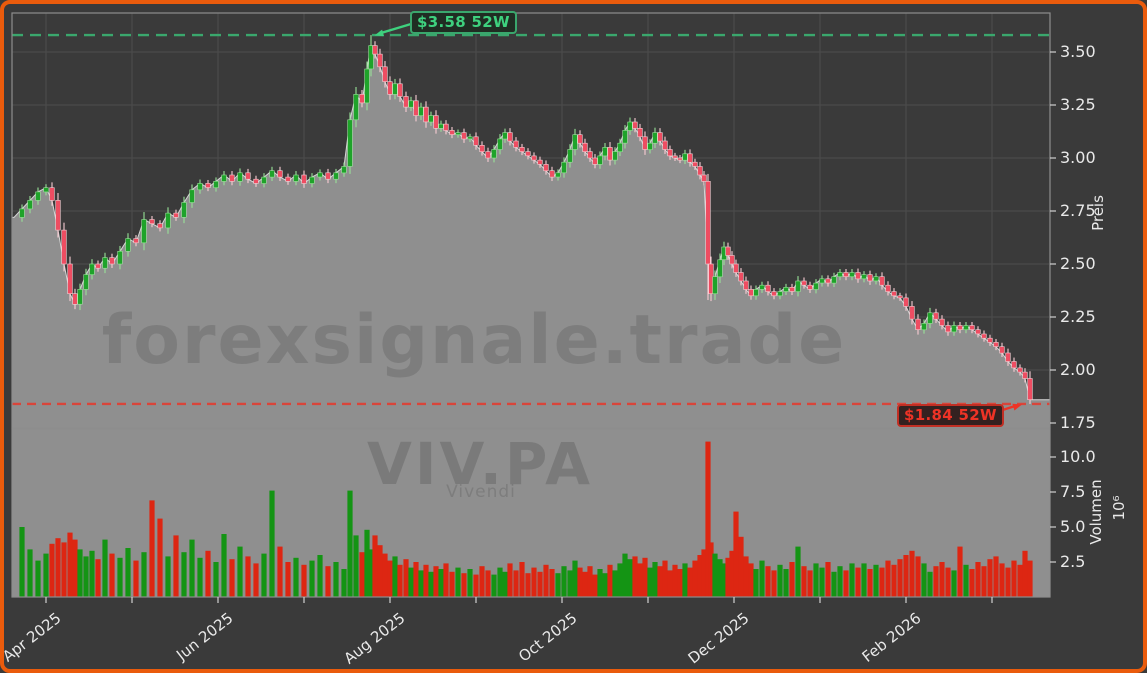 The width and height of the screenshot is (1147, 673). I want to click on svg-text: Feb 2026, so click(892, 637).